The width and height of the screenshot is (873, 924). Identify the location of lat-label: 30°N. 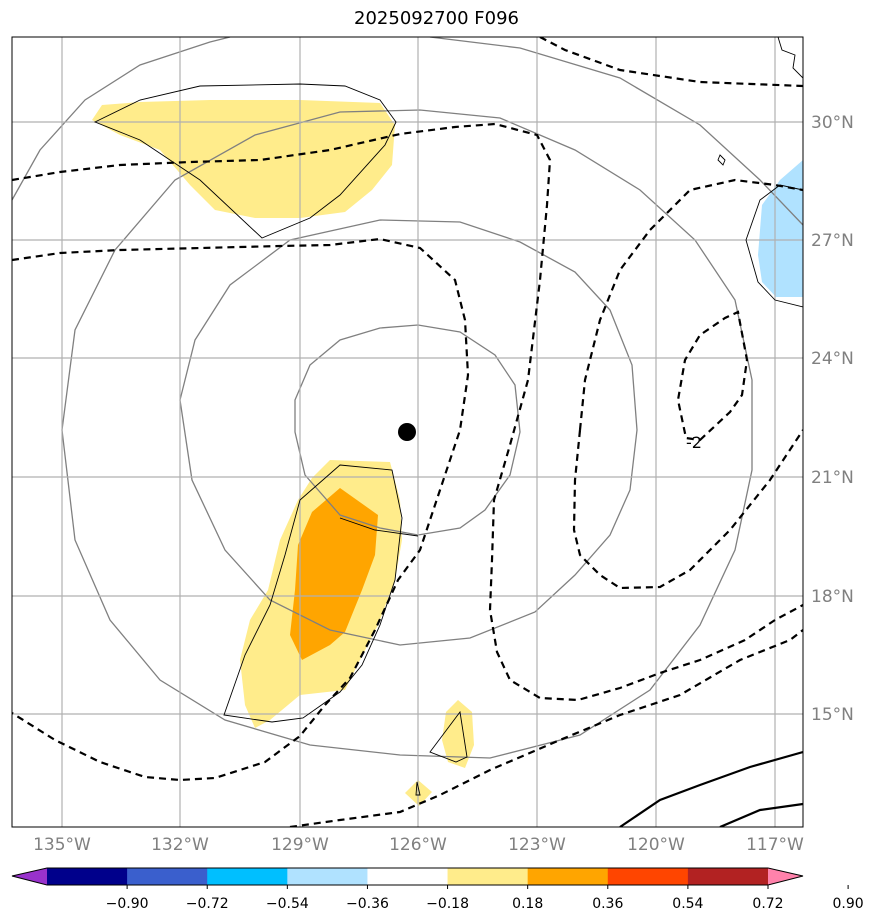
(832, 123).